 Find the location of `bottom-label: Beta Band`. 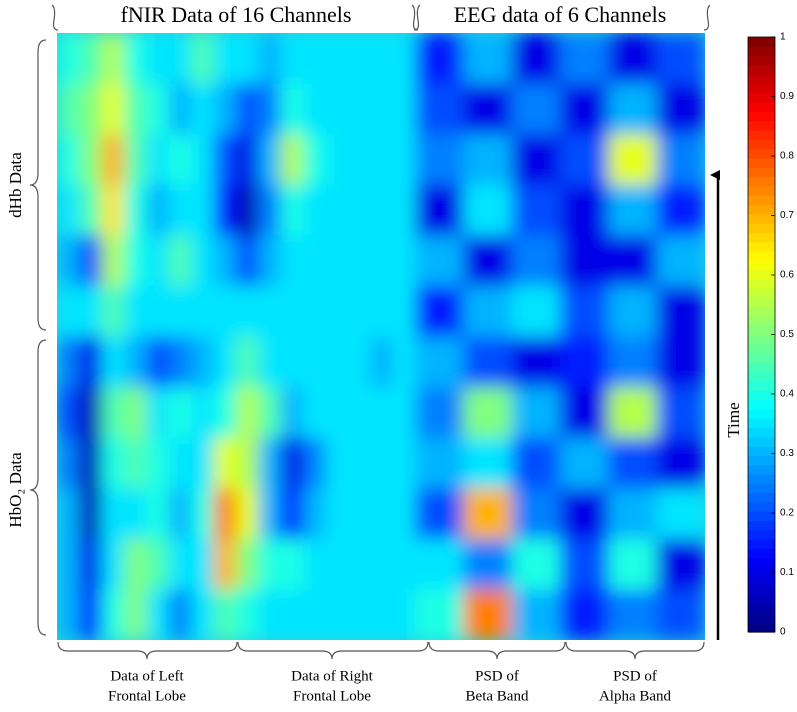

bottom-label: Beta Band is located at coordinates (497, 696).